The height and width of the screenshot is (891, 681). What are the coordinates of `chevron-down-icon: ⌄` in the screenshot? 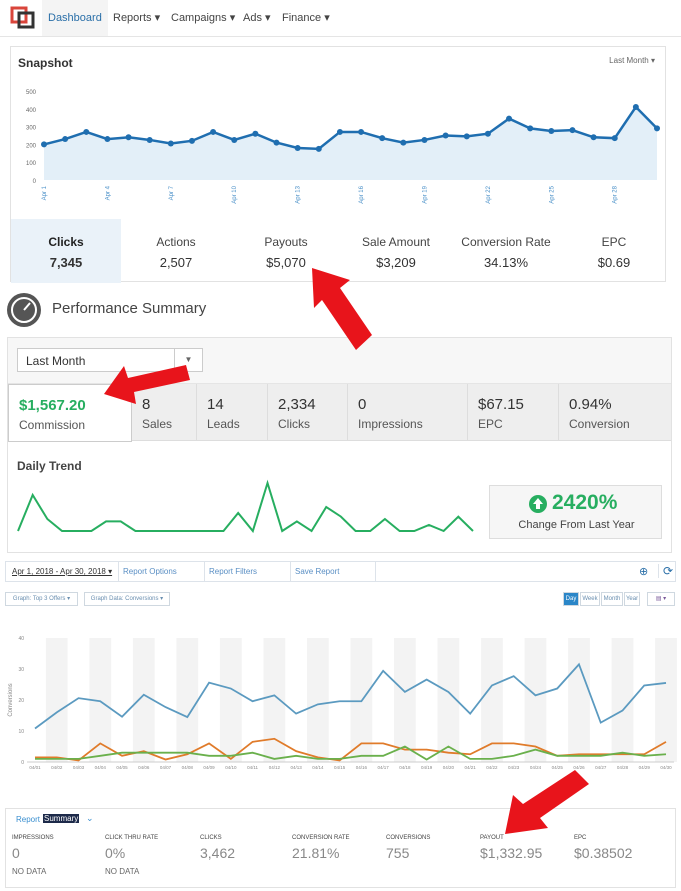 It's located at (90, 818).